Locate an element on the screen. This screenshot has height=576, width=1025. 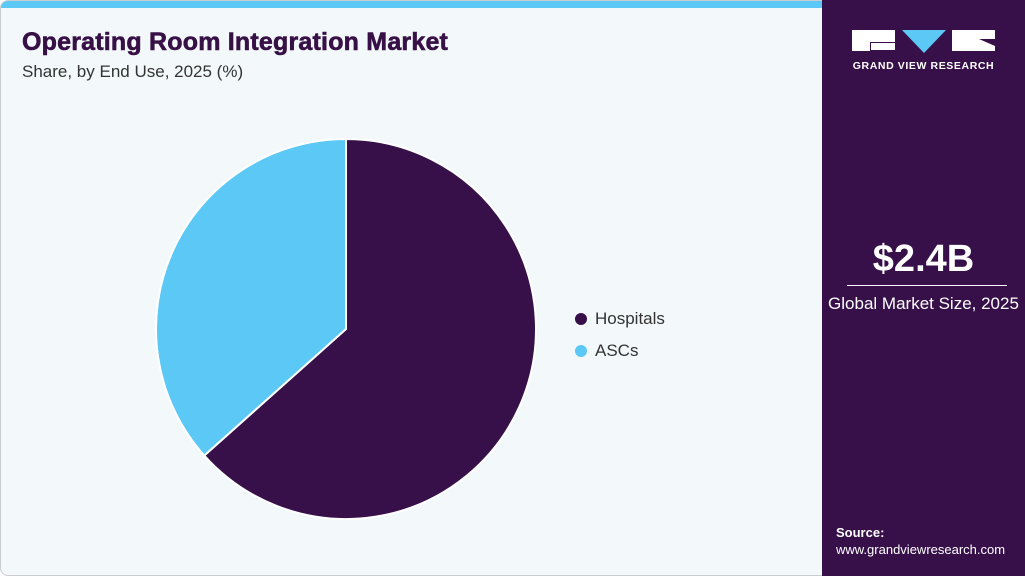
legend-item-ascs: ASCs is located at coordinates (620, 351).